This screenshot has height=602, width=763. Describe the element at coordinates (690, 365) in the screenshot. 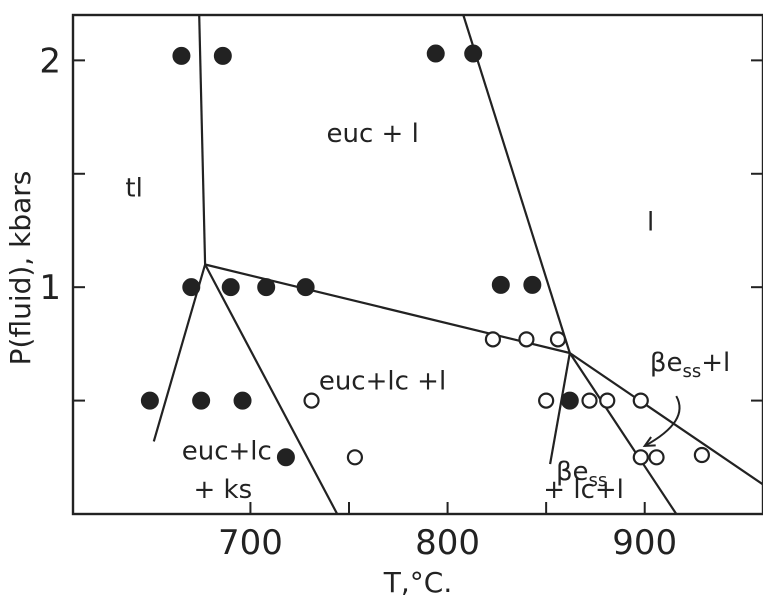

I see `region-label-6: βess+l` at that location.